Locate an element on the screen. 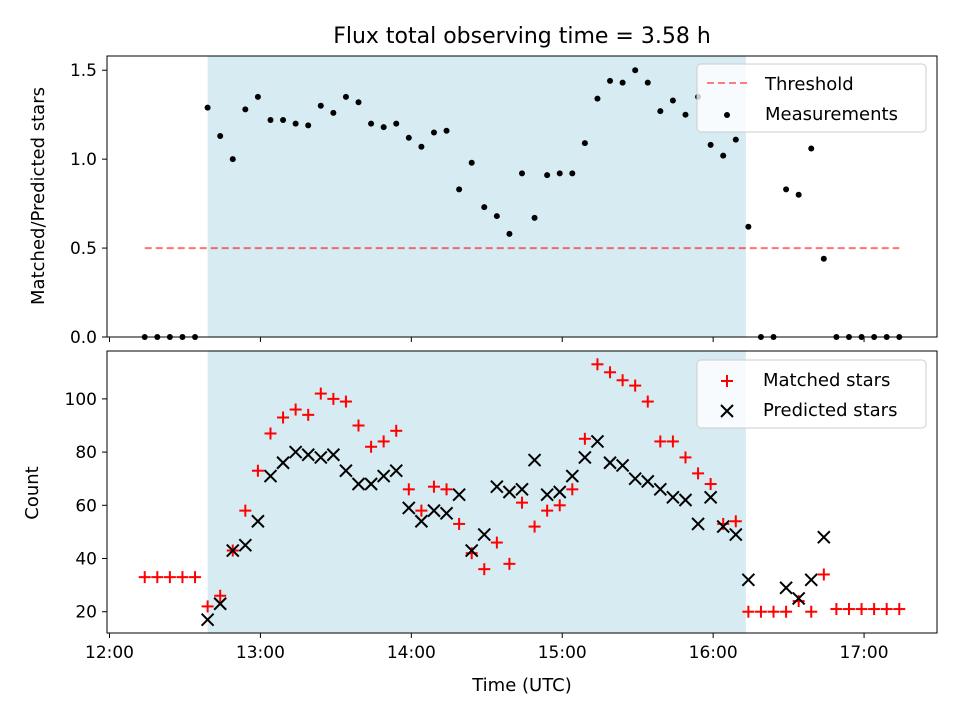 This screenshot has width=960, height=720. x-tick-label: 12:00 is located at coordinates (109, 653).